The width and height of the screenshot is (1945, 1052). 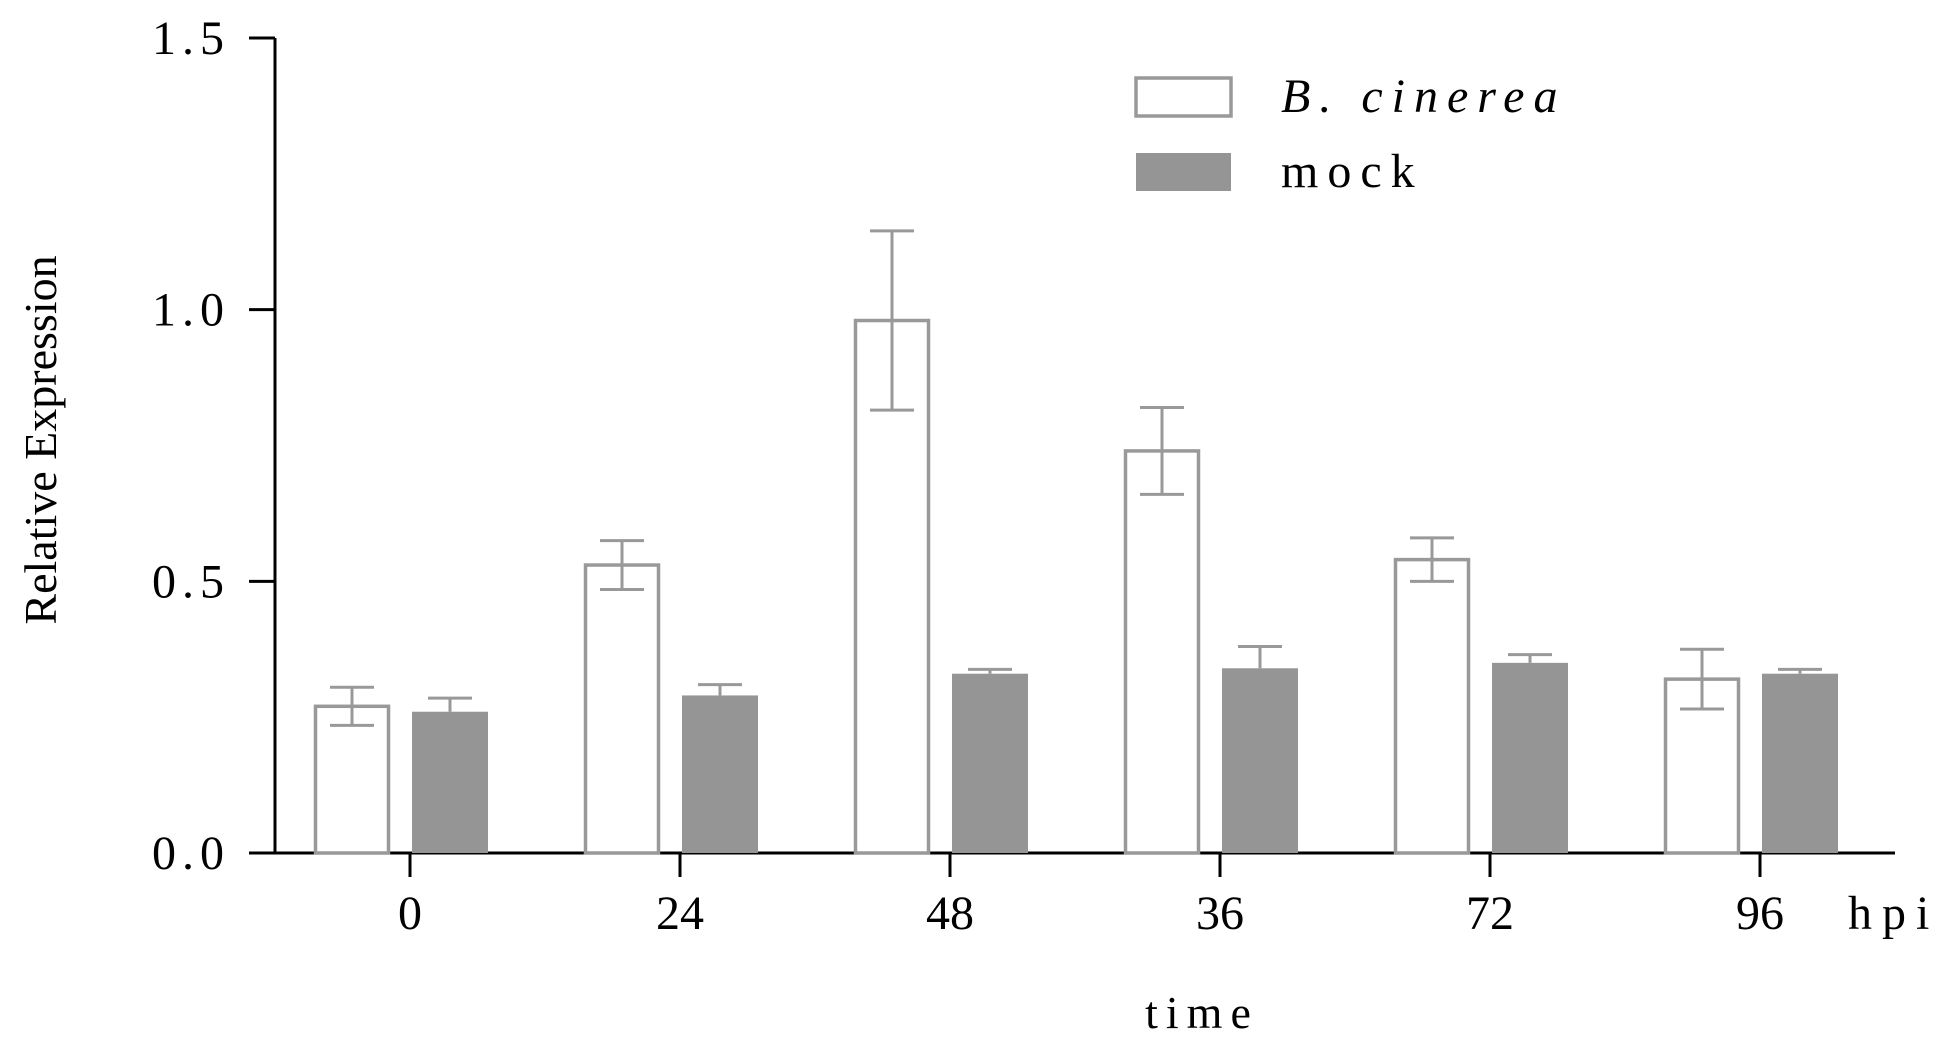 I want to click on x-tick-label: 72, so click(x=1490, y=913).